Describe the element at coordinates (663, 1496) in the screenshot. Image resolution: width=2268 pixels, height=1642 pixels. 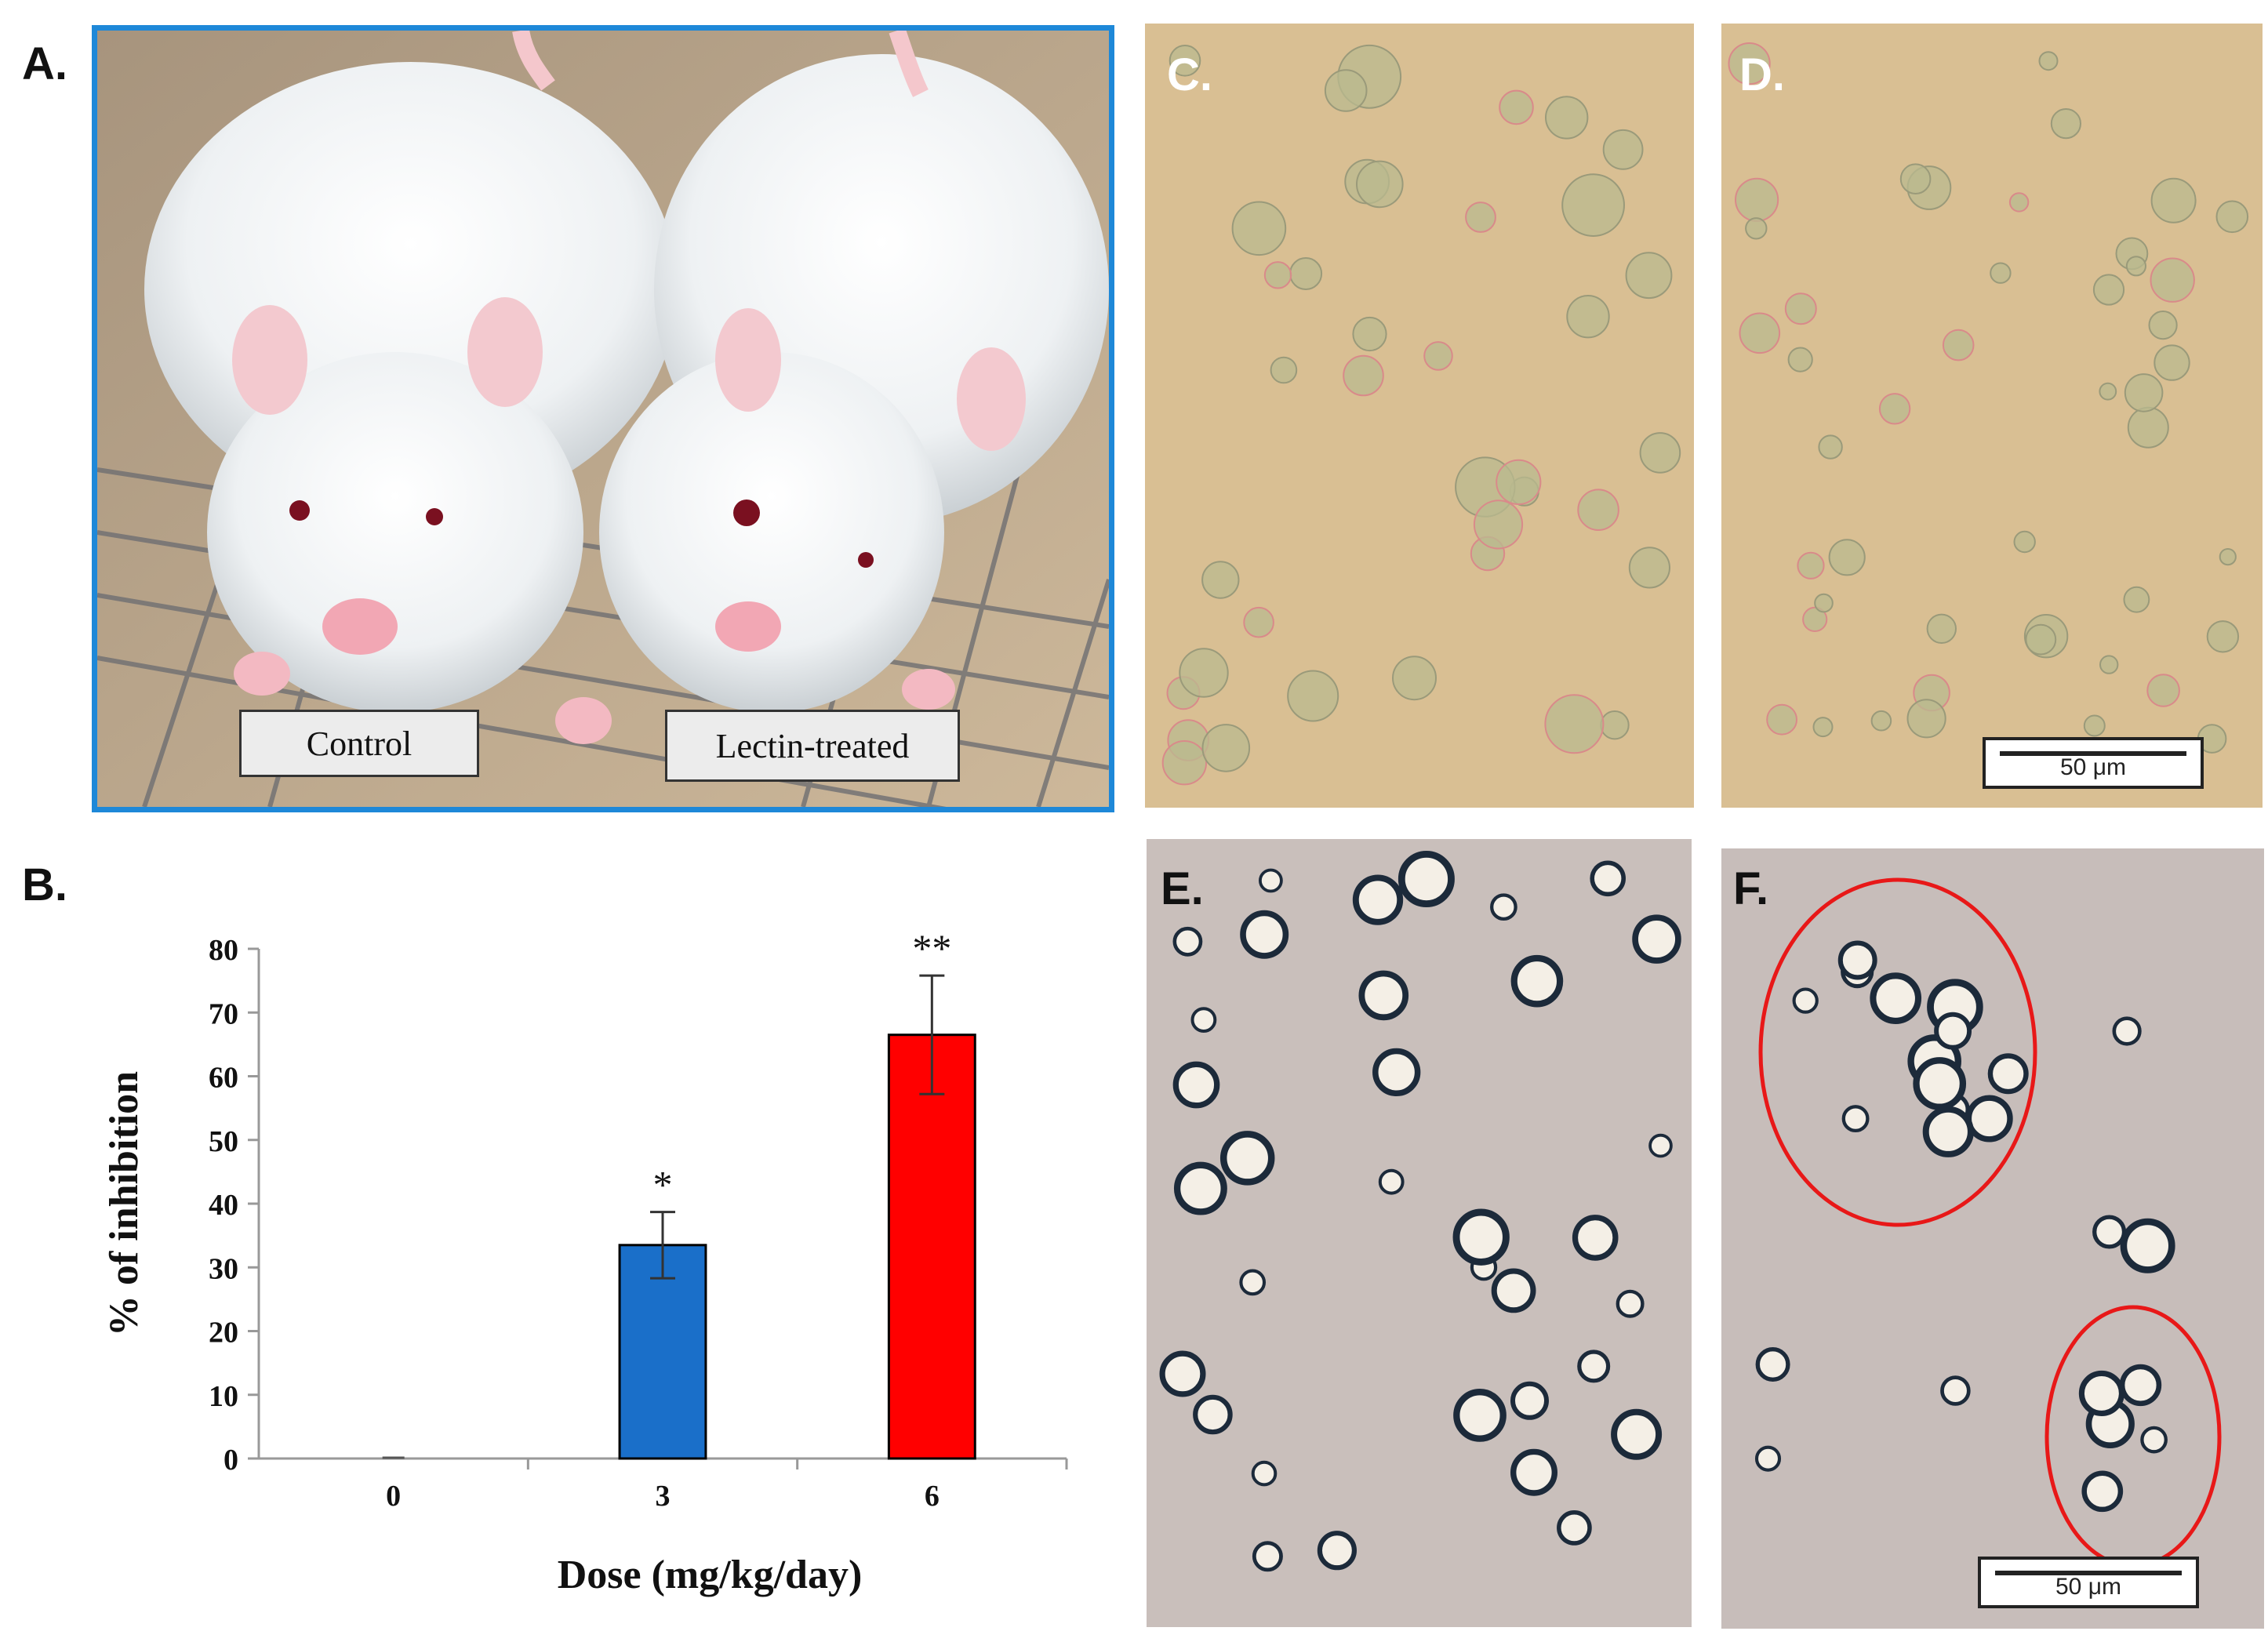
I see `x-tick-label: 3` at that location.